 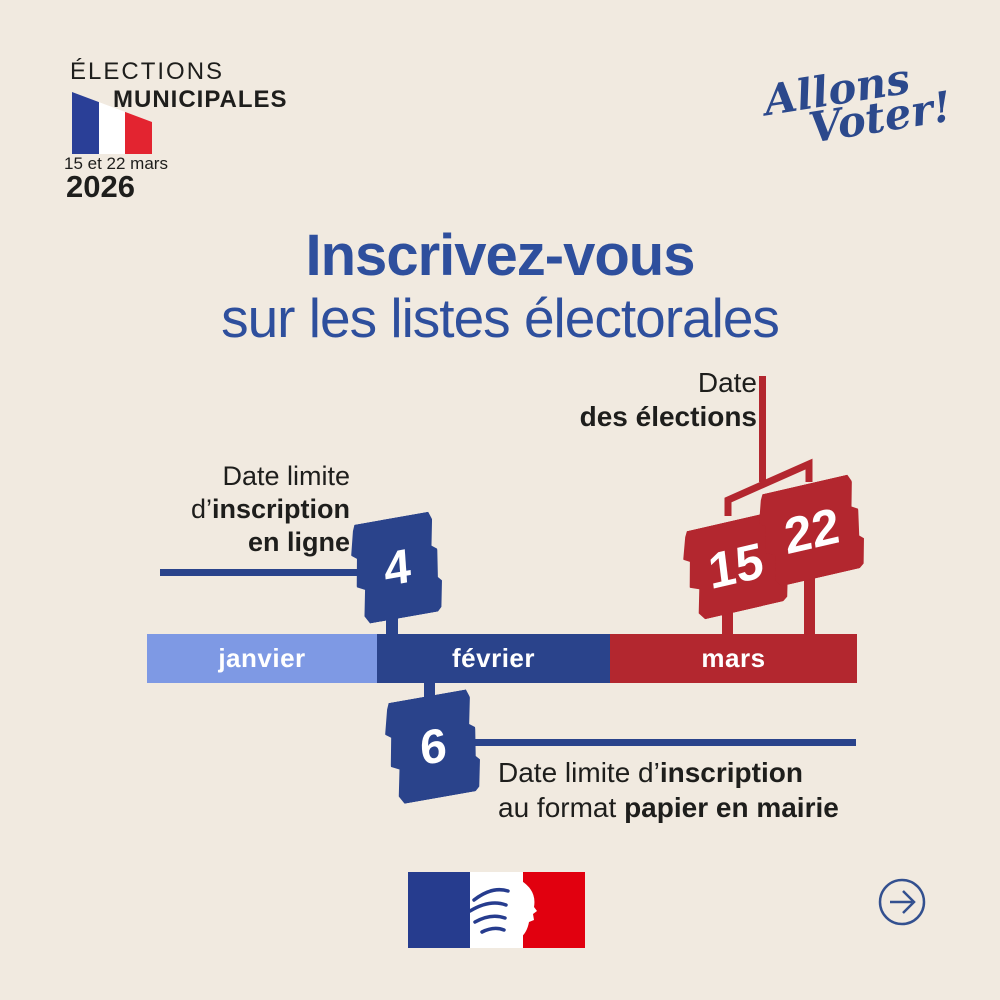 I want to click on month-label: mars, so click(x=733, y=658).